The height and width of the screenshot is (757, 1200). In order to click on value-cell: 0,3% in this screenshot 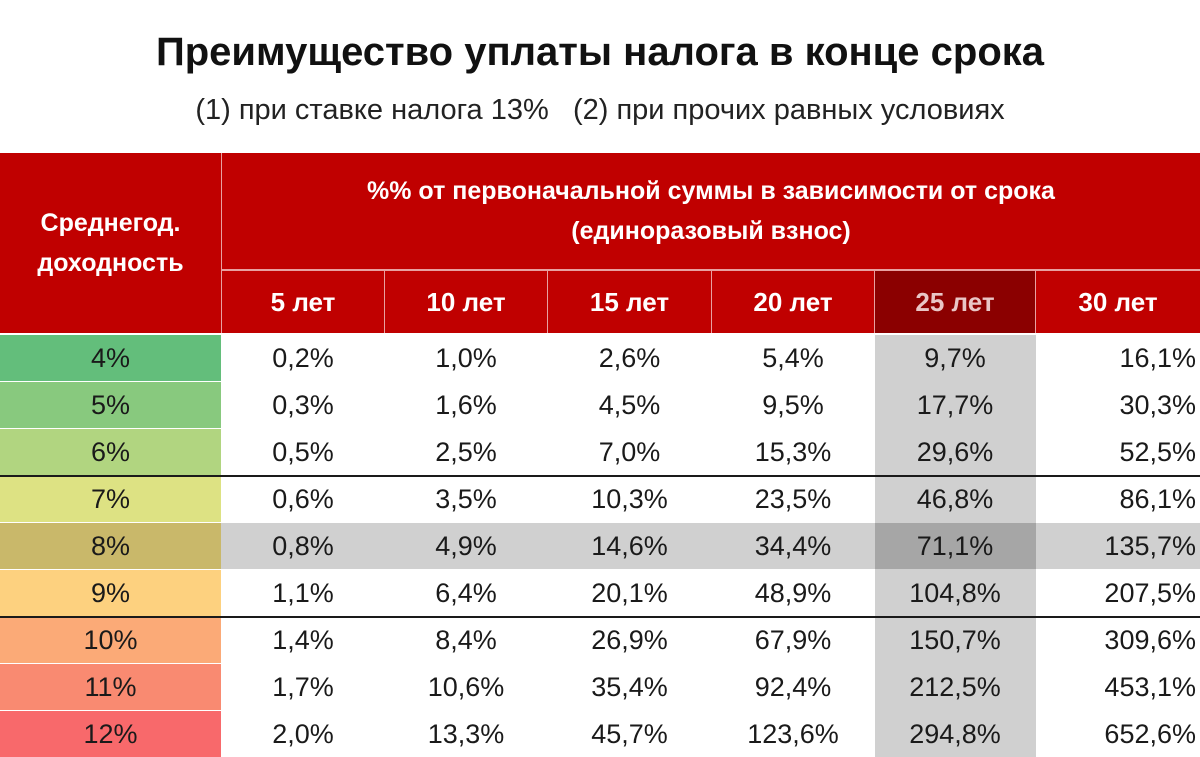, I will do `click(303, 404)`.